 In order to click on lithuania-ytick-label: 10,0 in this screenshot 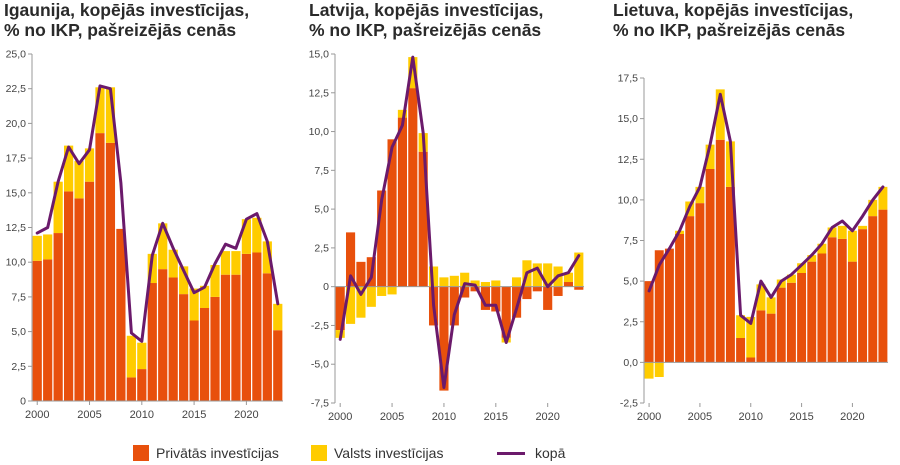, I will do `click(628, 200)`.